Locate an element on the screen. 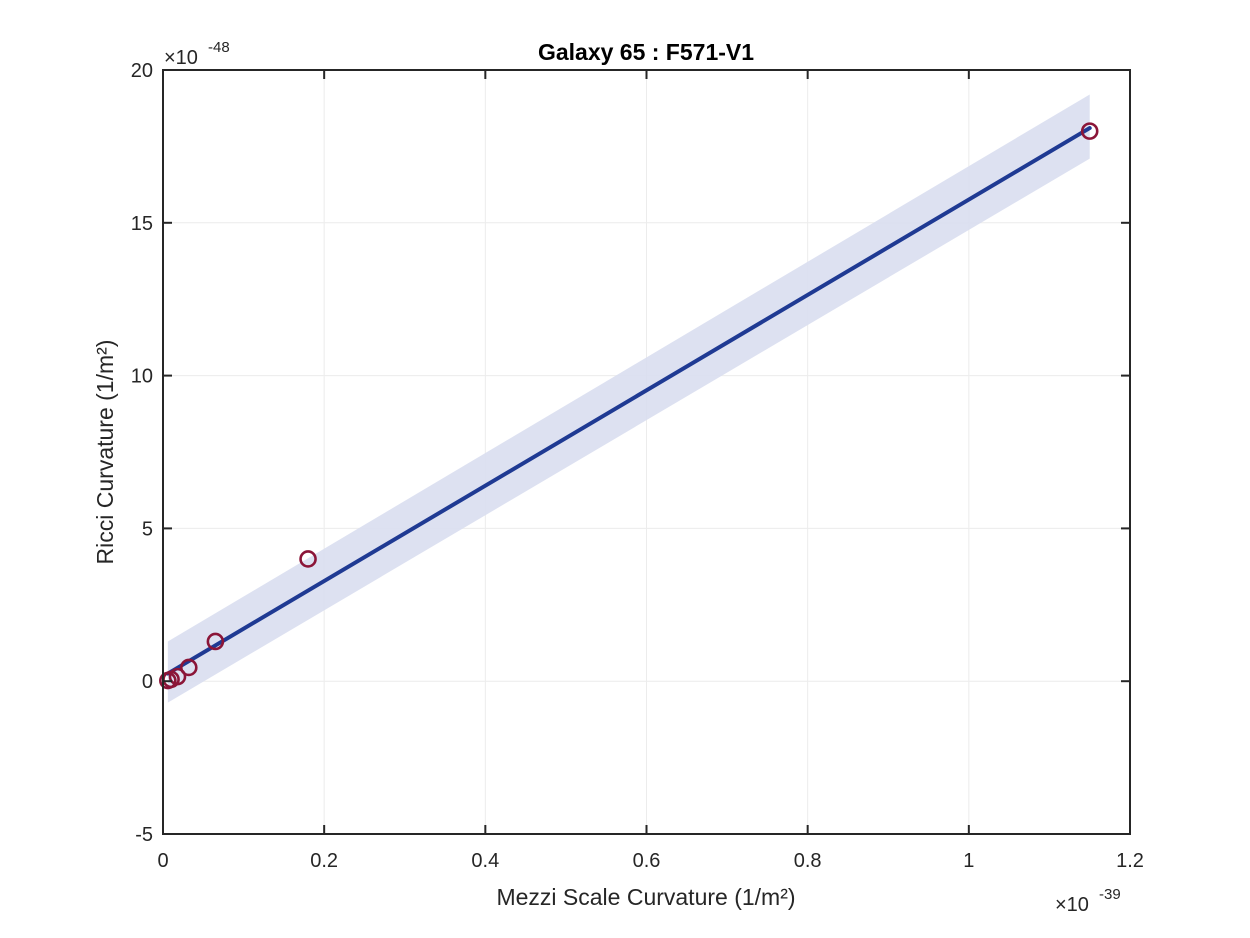 This screenshot has width=1250, height=938. y-tick-label-1: 0 is located at coordinates (147, 682).